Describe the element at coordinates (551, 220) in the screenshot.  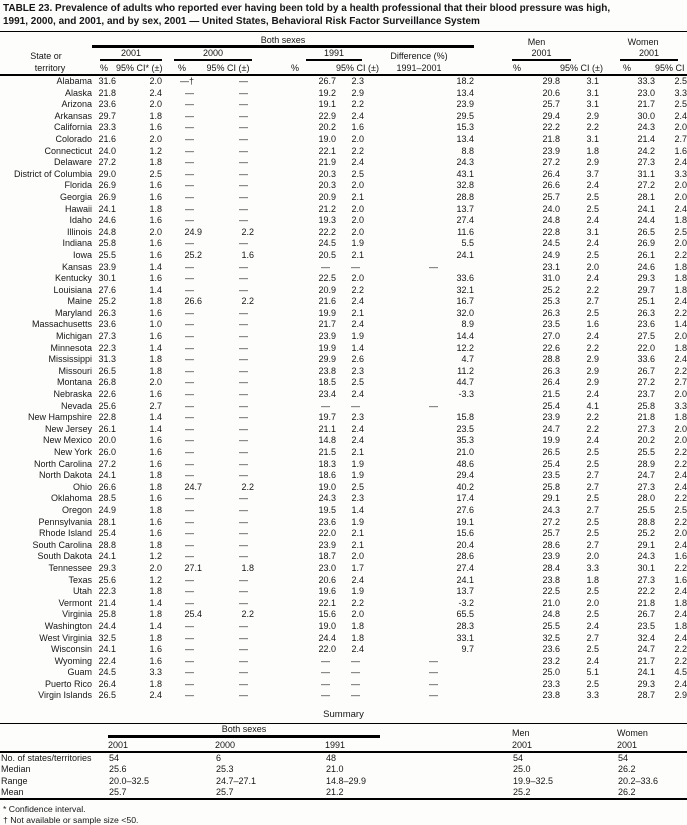
I see `value-cell: 24.8` at that location.